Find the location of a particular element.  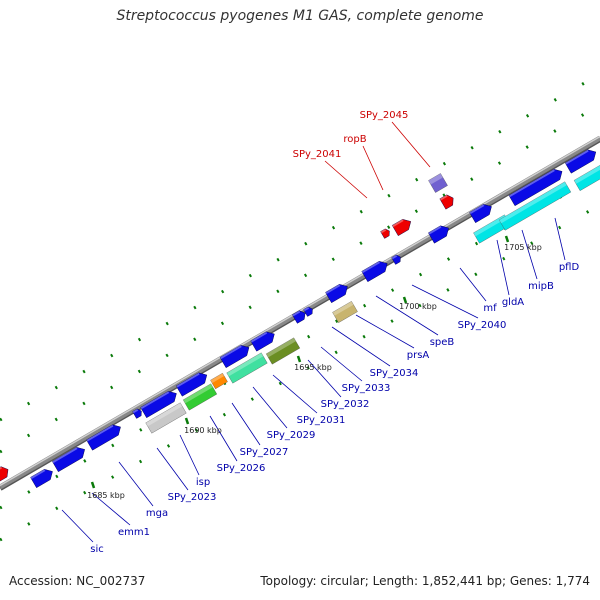

scale-tick-label: 1695 kbp is located at coordinates (313, 367).